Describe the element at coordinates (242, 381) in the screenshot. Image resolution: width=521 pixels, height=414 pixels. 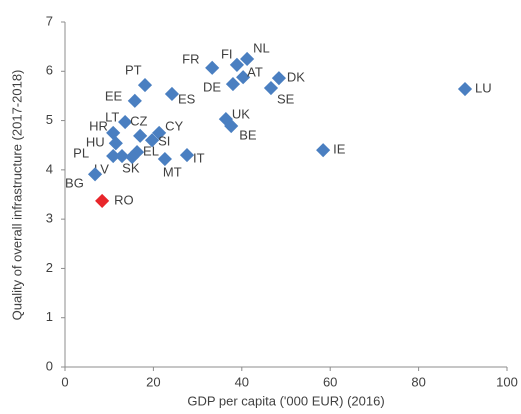
I see `x-tick-label: 40` at that location.